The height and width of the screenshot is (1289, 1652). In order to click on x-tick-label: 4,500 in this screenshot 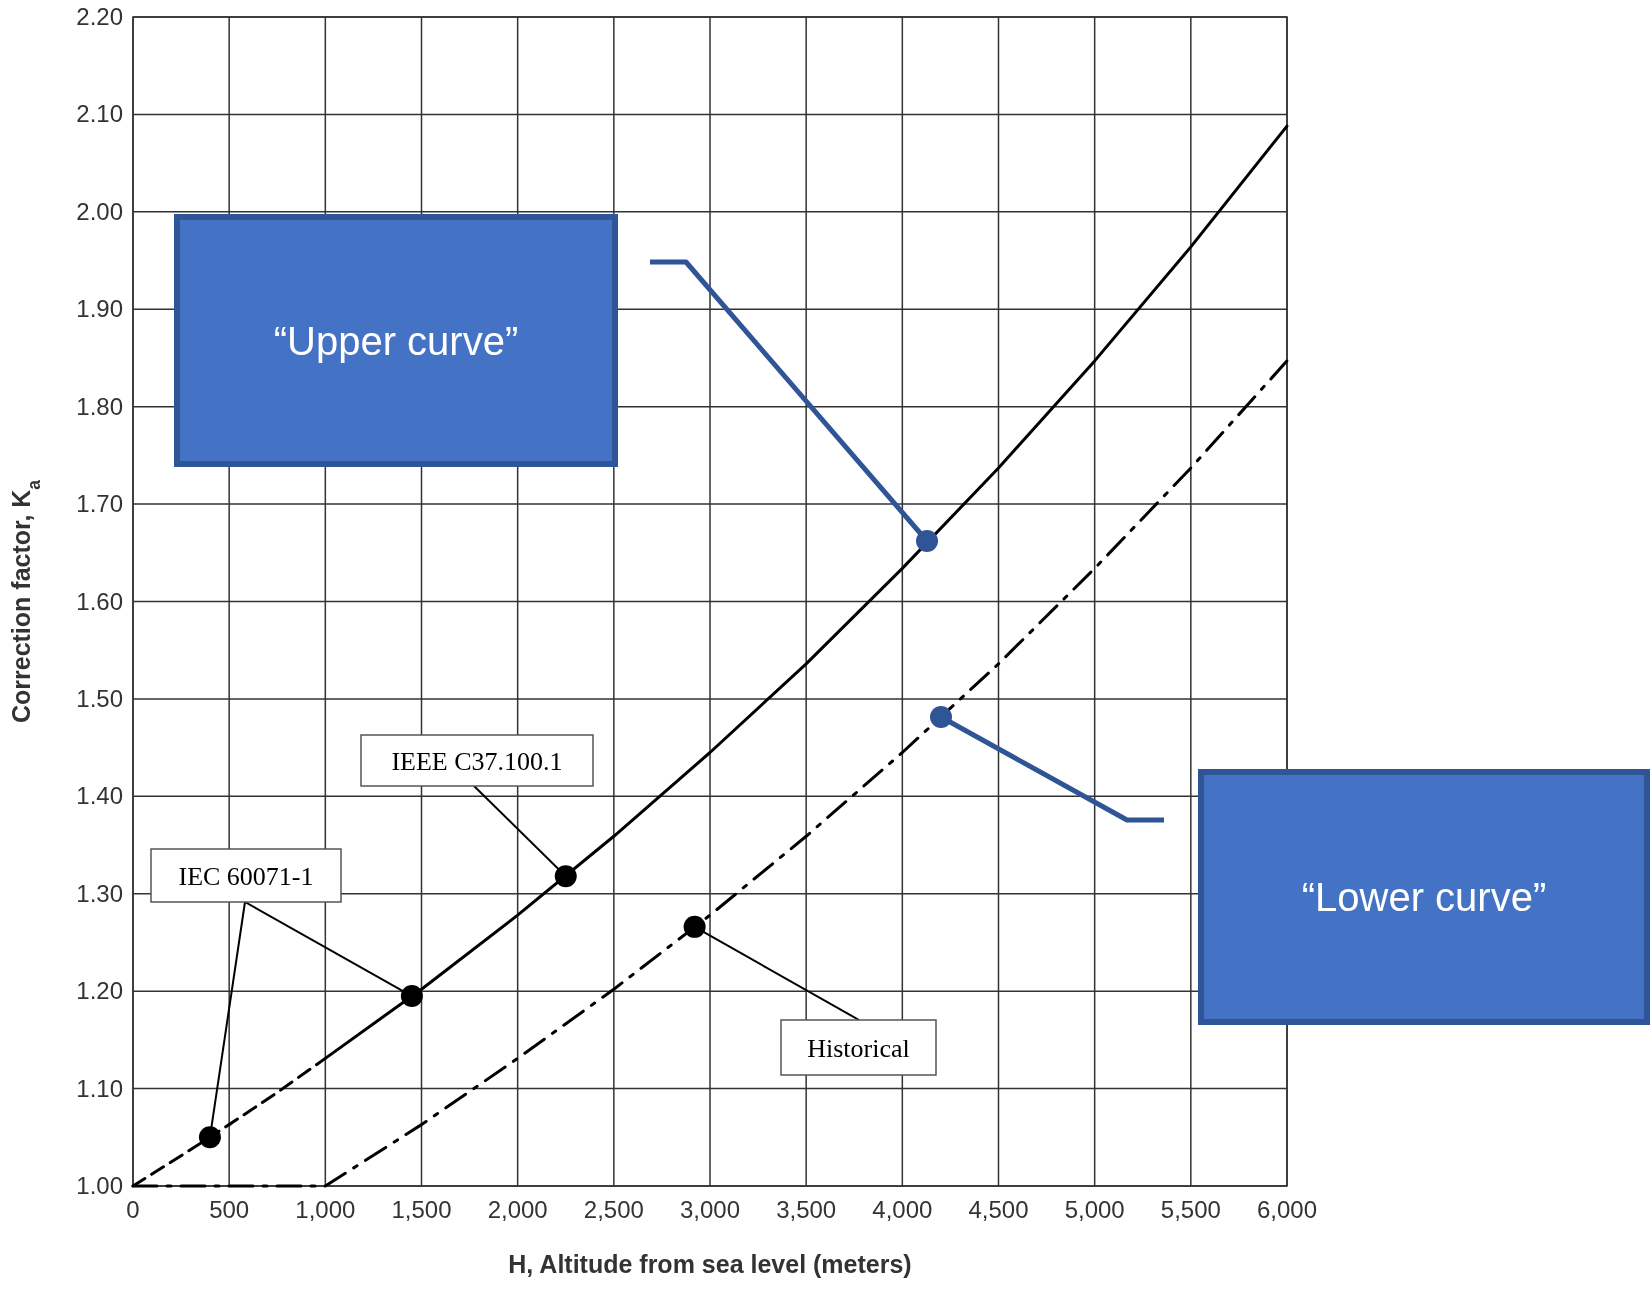, I will do `click(998, 1209)`.